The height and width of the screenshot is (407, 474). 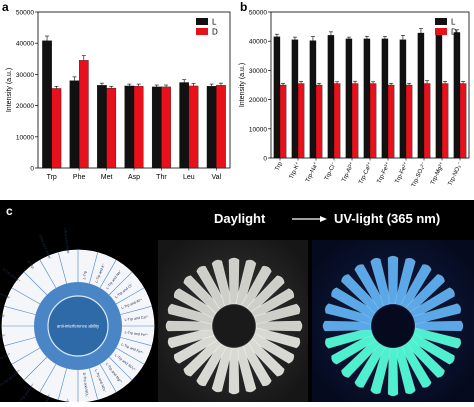 I want to click on x-tick-label: Trp, so click(x=52, y=177).